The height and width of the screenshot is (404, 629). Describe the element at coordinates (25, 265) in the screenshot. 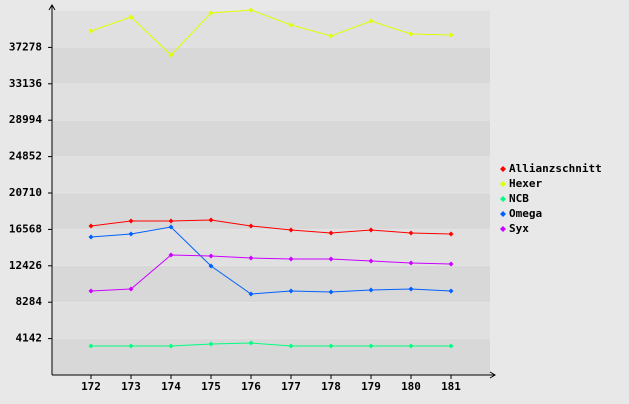

I see `y-tick-label: 12426` at that location.